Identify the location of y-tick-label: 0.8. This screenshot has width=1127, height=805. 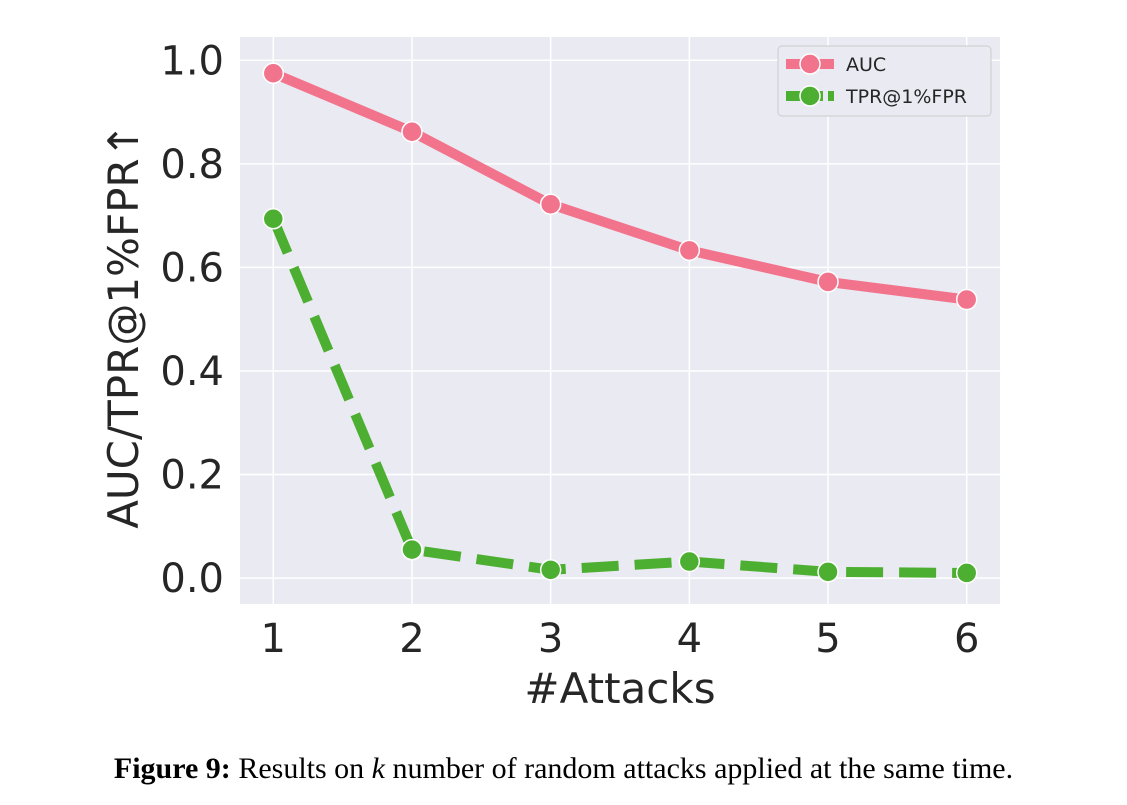
(192, 165).